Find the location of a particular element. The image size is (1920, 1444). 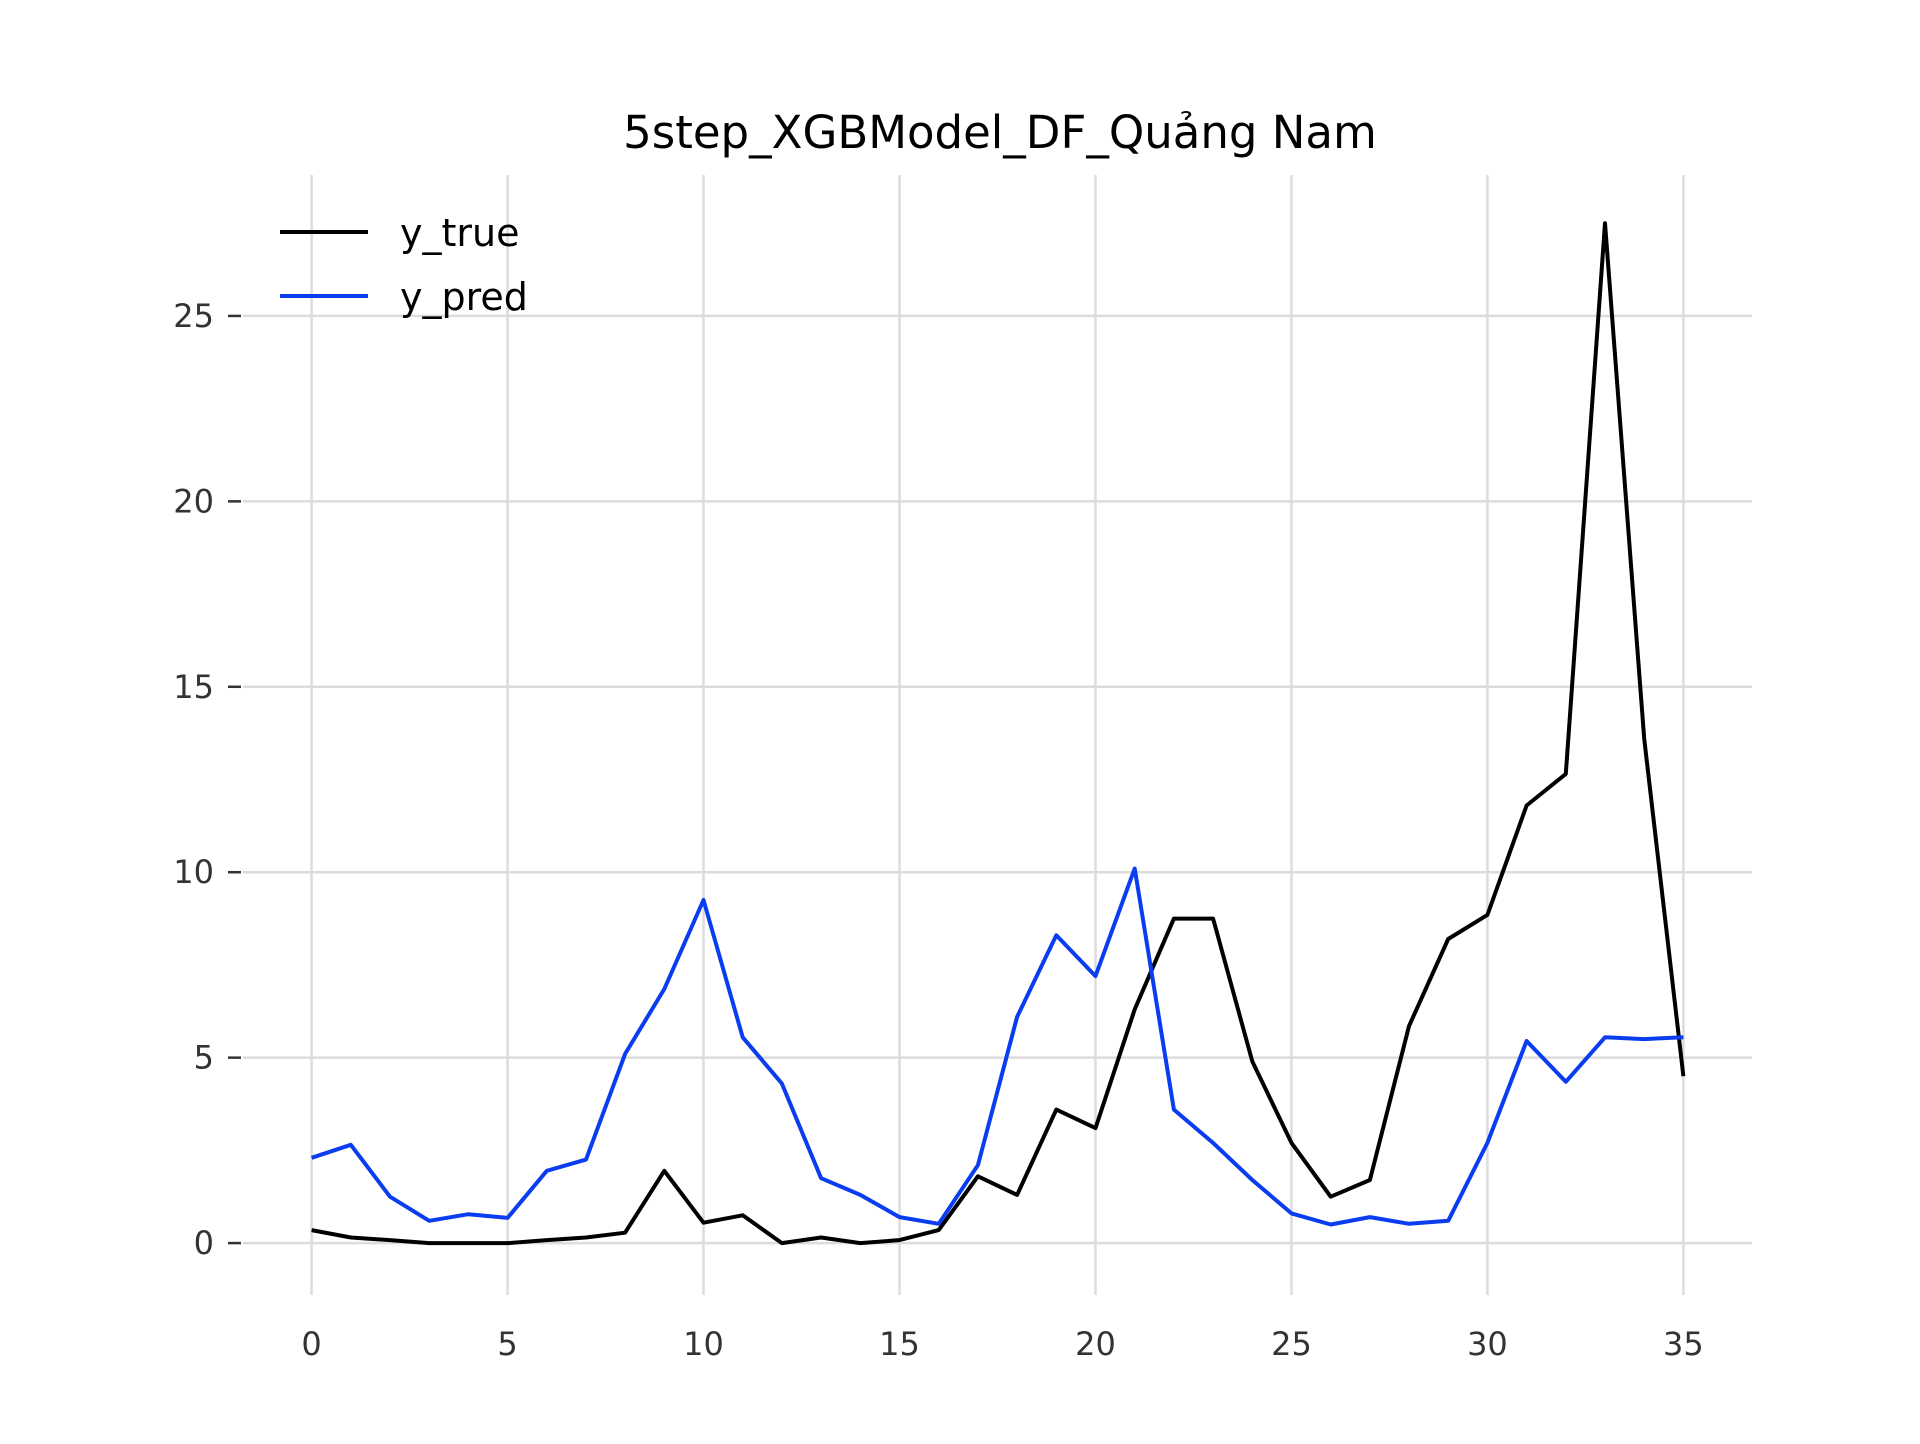

y-tick-label: 5 is located at coordinates (204, 1058).